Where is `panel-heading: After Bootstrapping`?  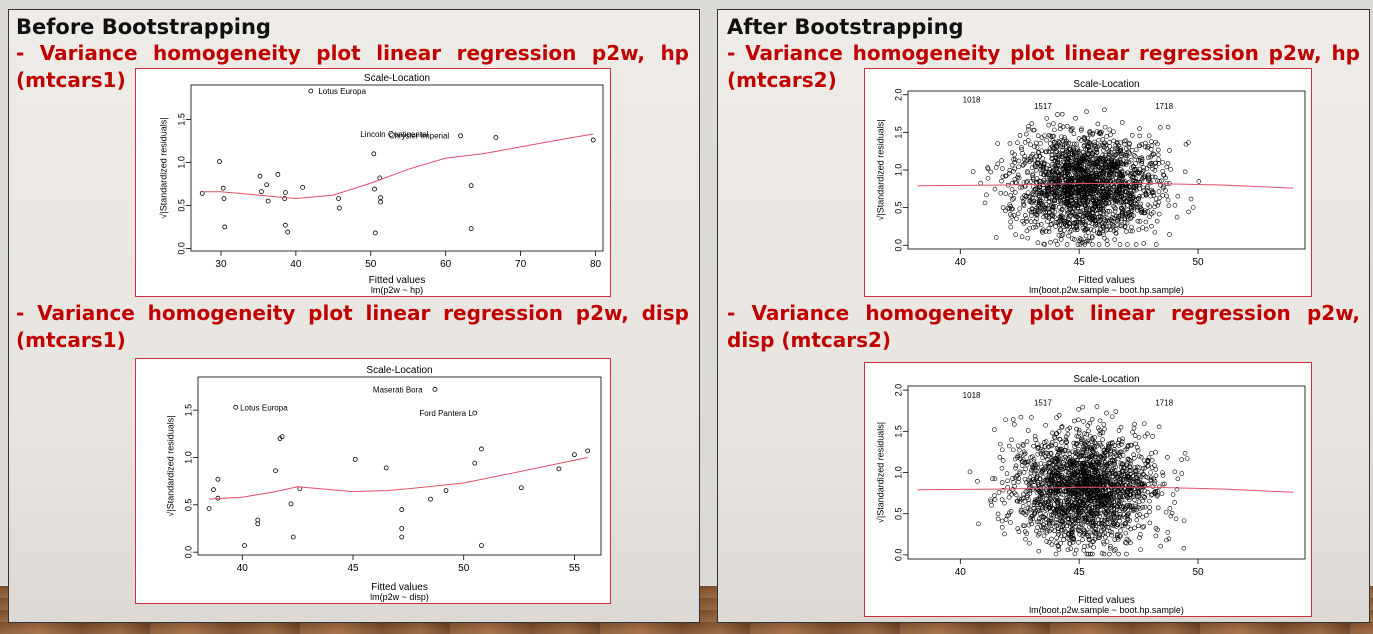 panel-heading: After Bootstrapping is located at coordinates (845, 27).